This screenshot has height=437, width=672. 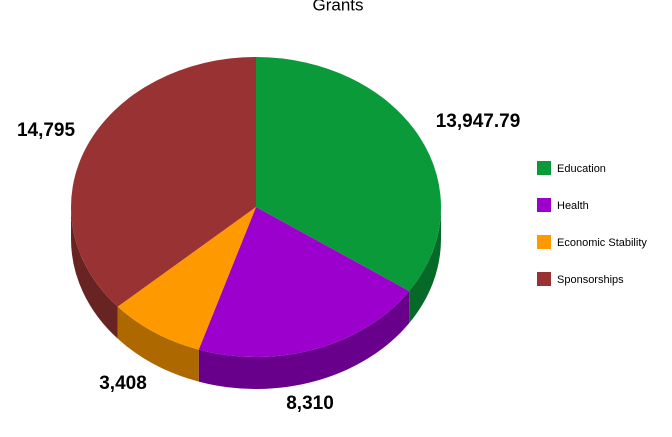 What do you see at coordinates (581, 169) in the screenshot?
I see `legend-label: Education` at bounding box center [581, 169].